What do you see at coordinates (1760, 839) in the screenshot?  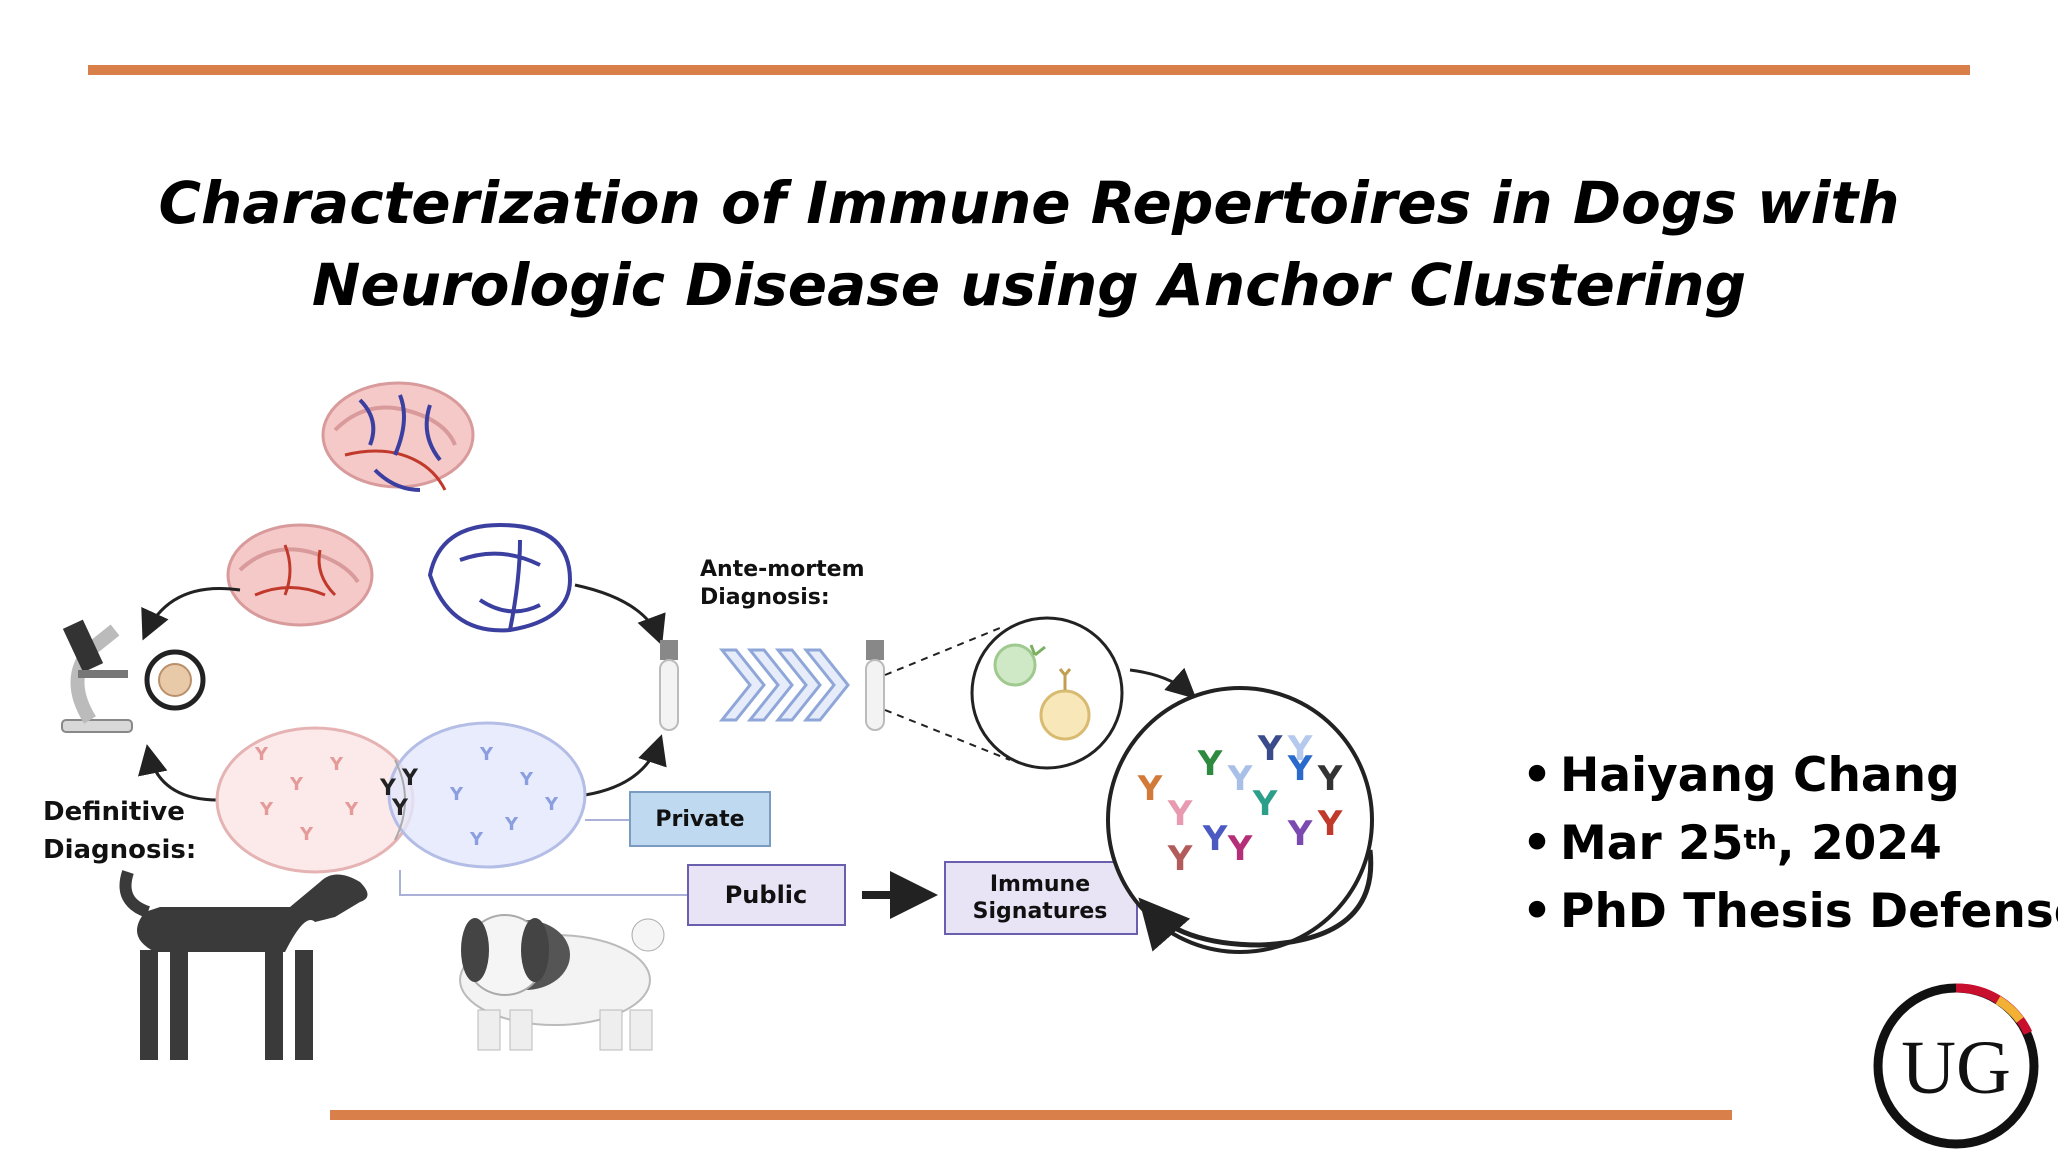 I see `date-superscript: th` at bounding box center [1760, 839].